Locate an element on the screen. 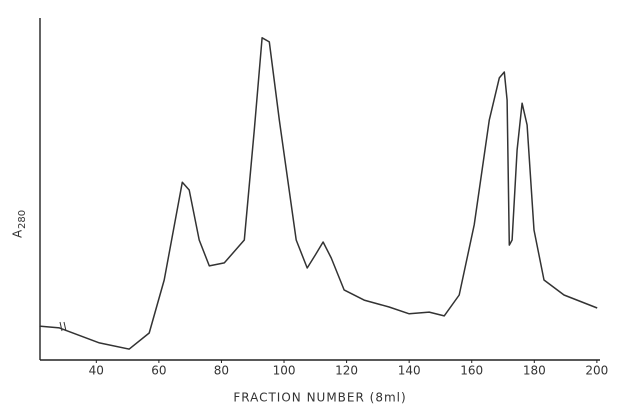  break-mark is located at coordinates (61, 326).